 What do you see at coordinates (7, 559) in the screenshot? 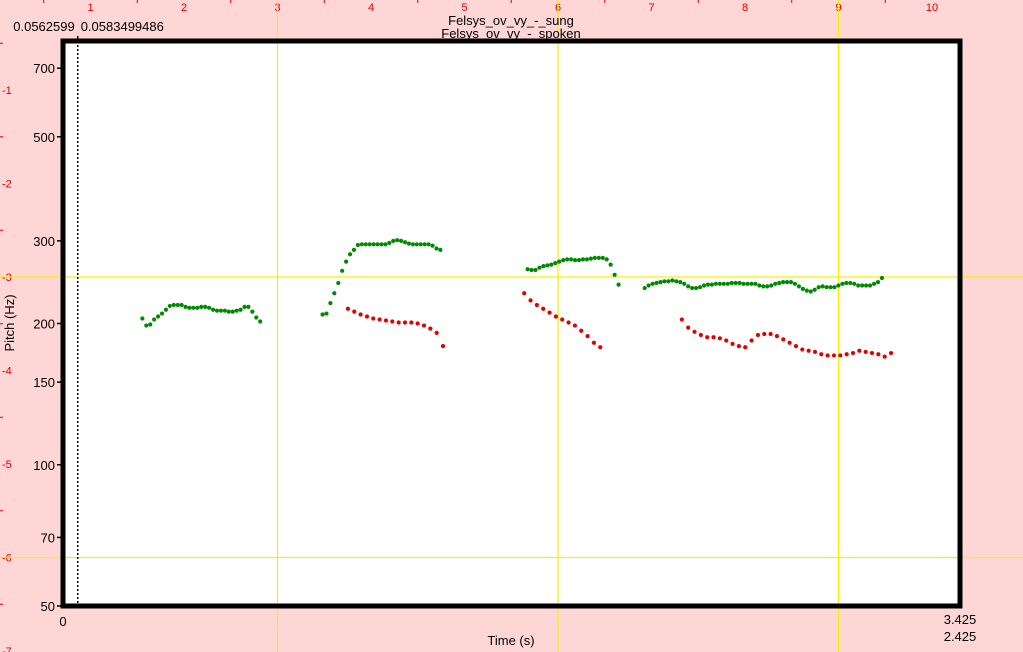
I see `ruler-left-label: -6` at bounding box center [7, 559].